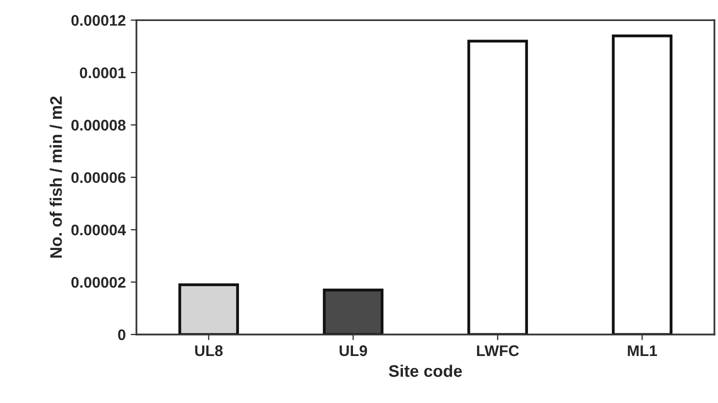  Describe the element at coordinates (209, 350) in the screenshot. I see `x-tick-label: UL8` at that location.